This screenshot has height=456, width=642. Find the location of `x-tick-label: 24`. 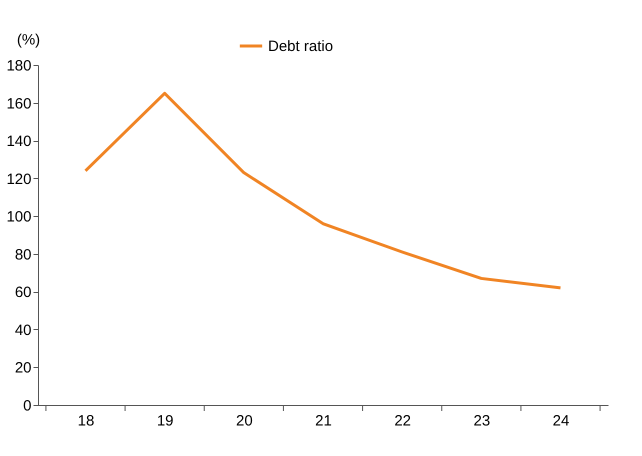

x-tick-label: 24 is located at coordinates (561, 421).